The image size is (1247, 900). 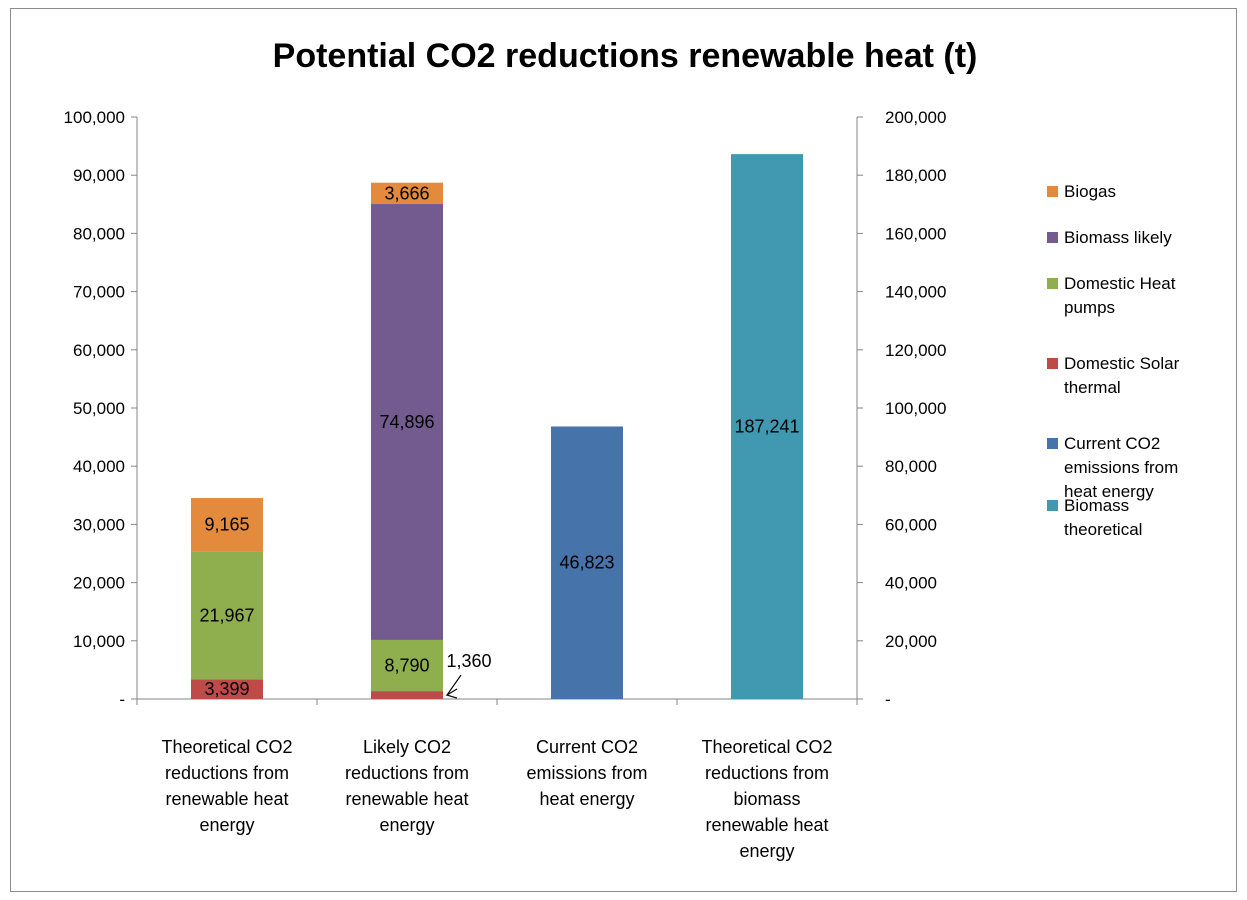 I want to click on right-tick-label: 60,000, so click(x=911, y=524).